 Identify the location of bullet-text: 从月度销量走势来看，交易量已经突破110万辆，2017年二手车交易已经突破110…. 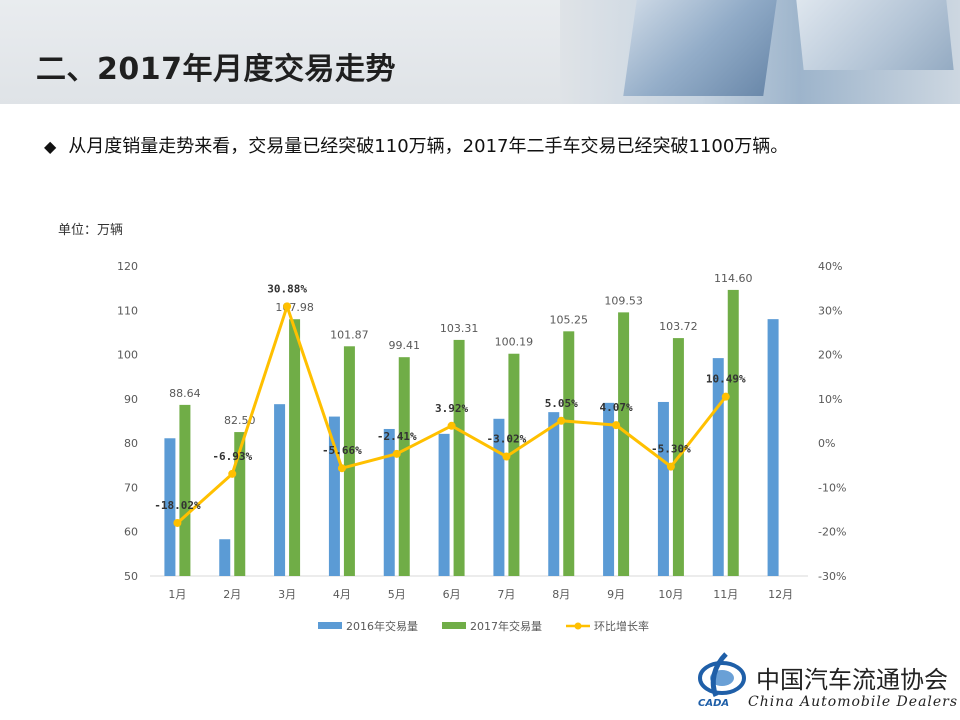
(428, 146).